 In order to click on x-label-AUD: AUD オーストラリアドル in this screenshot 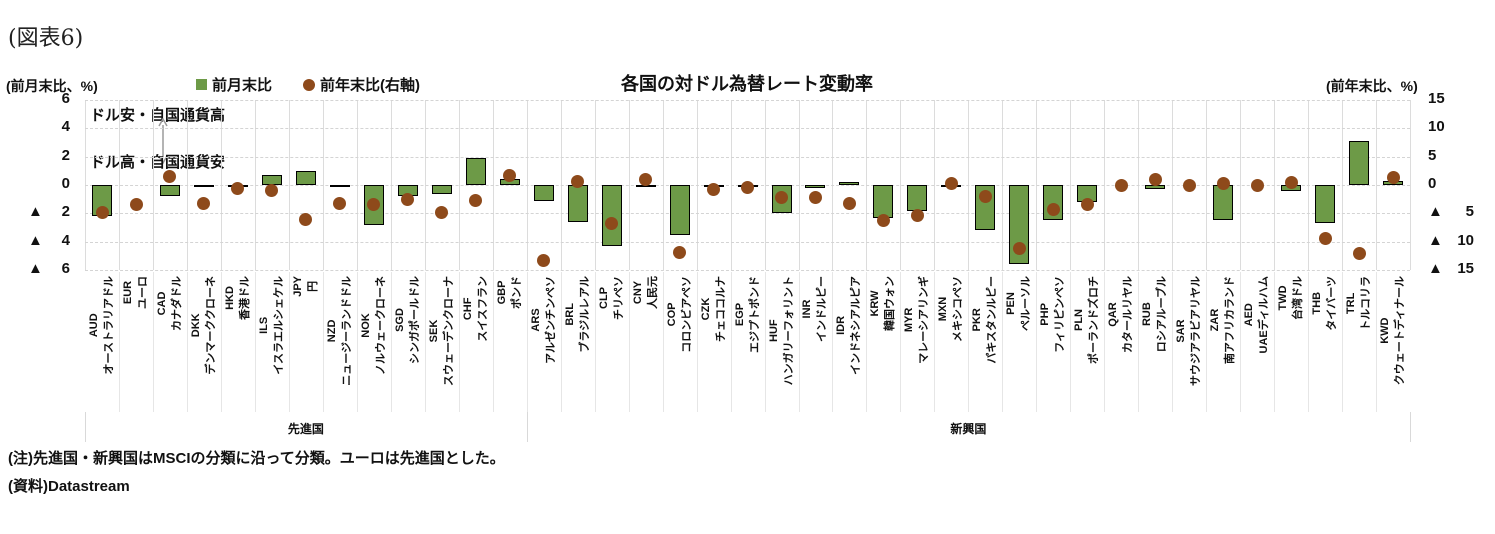, I will do `click(101, 325)`.